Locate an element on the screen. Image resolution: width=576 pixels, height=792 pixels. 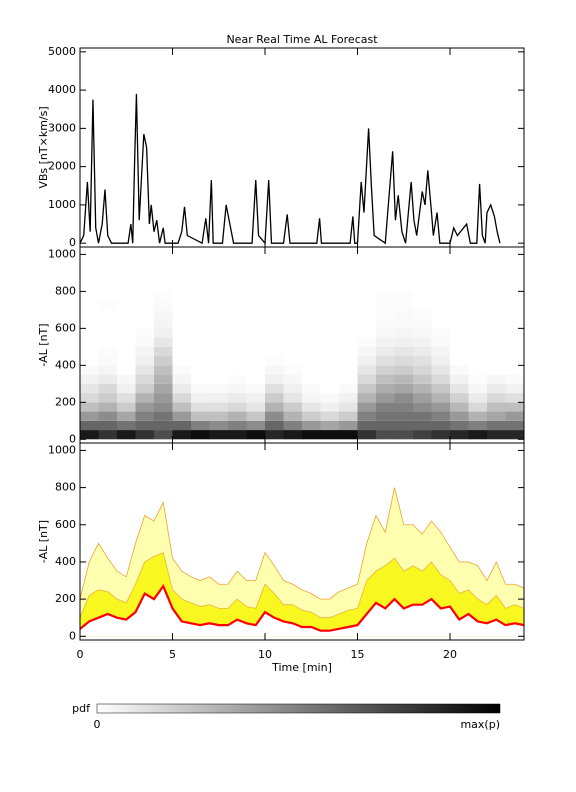
y-tick-label: 0 is located at coordinates (72, 242).